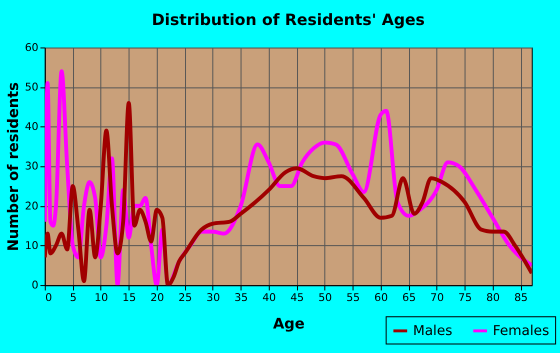 Image resolution: width=560 pixels, height=353 pixels. I want to click on x-tick-label: 60, so click(381, 297).